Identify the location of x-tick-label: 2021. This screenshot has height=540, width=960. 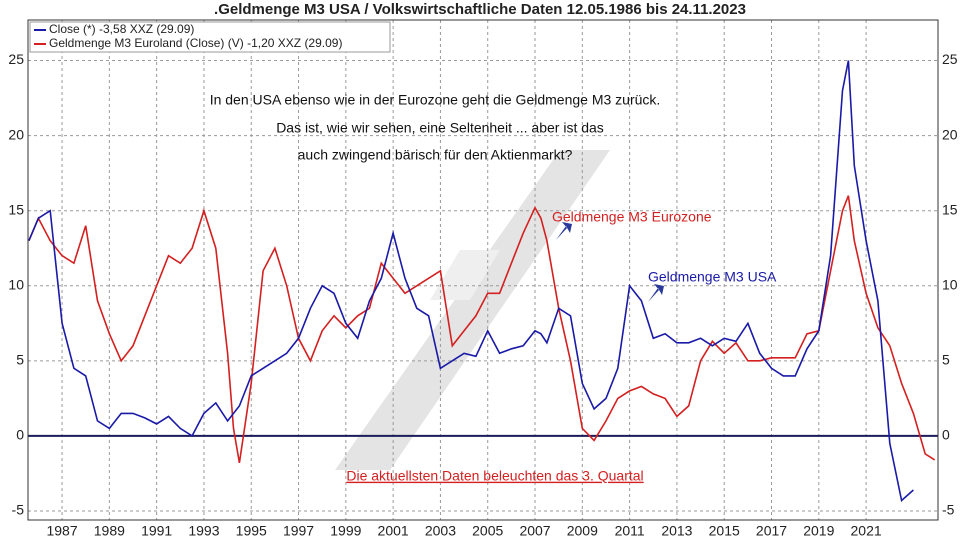
(866, 531).